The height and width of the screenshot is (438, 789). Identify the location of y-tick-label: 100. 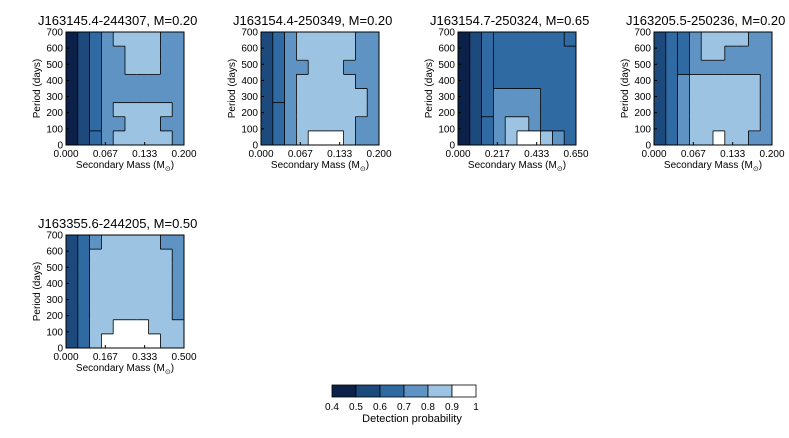
(54, 332).